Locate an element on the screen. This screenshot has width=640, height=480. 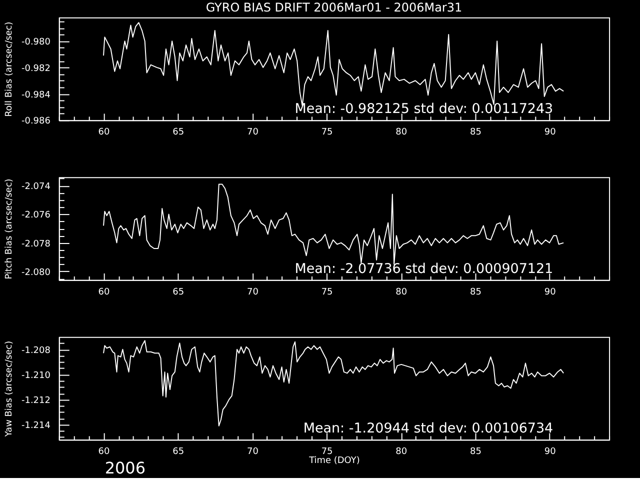
y-tick-label: -0.984 is located at coordinates (36, 95).